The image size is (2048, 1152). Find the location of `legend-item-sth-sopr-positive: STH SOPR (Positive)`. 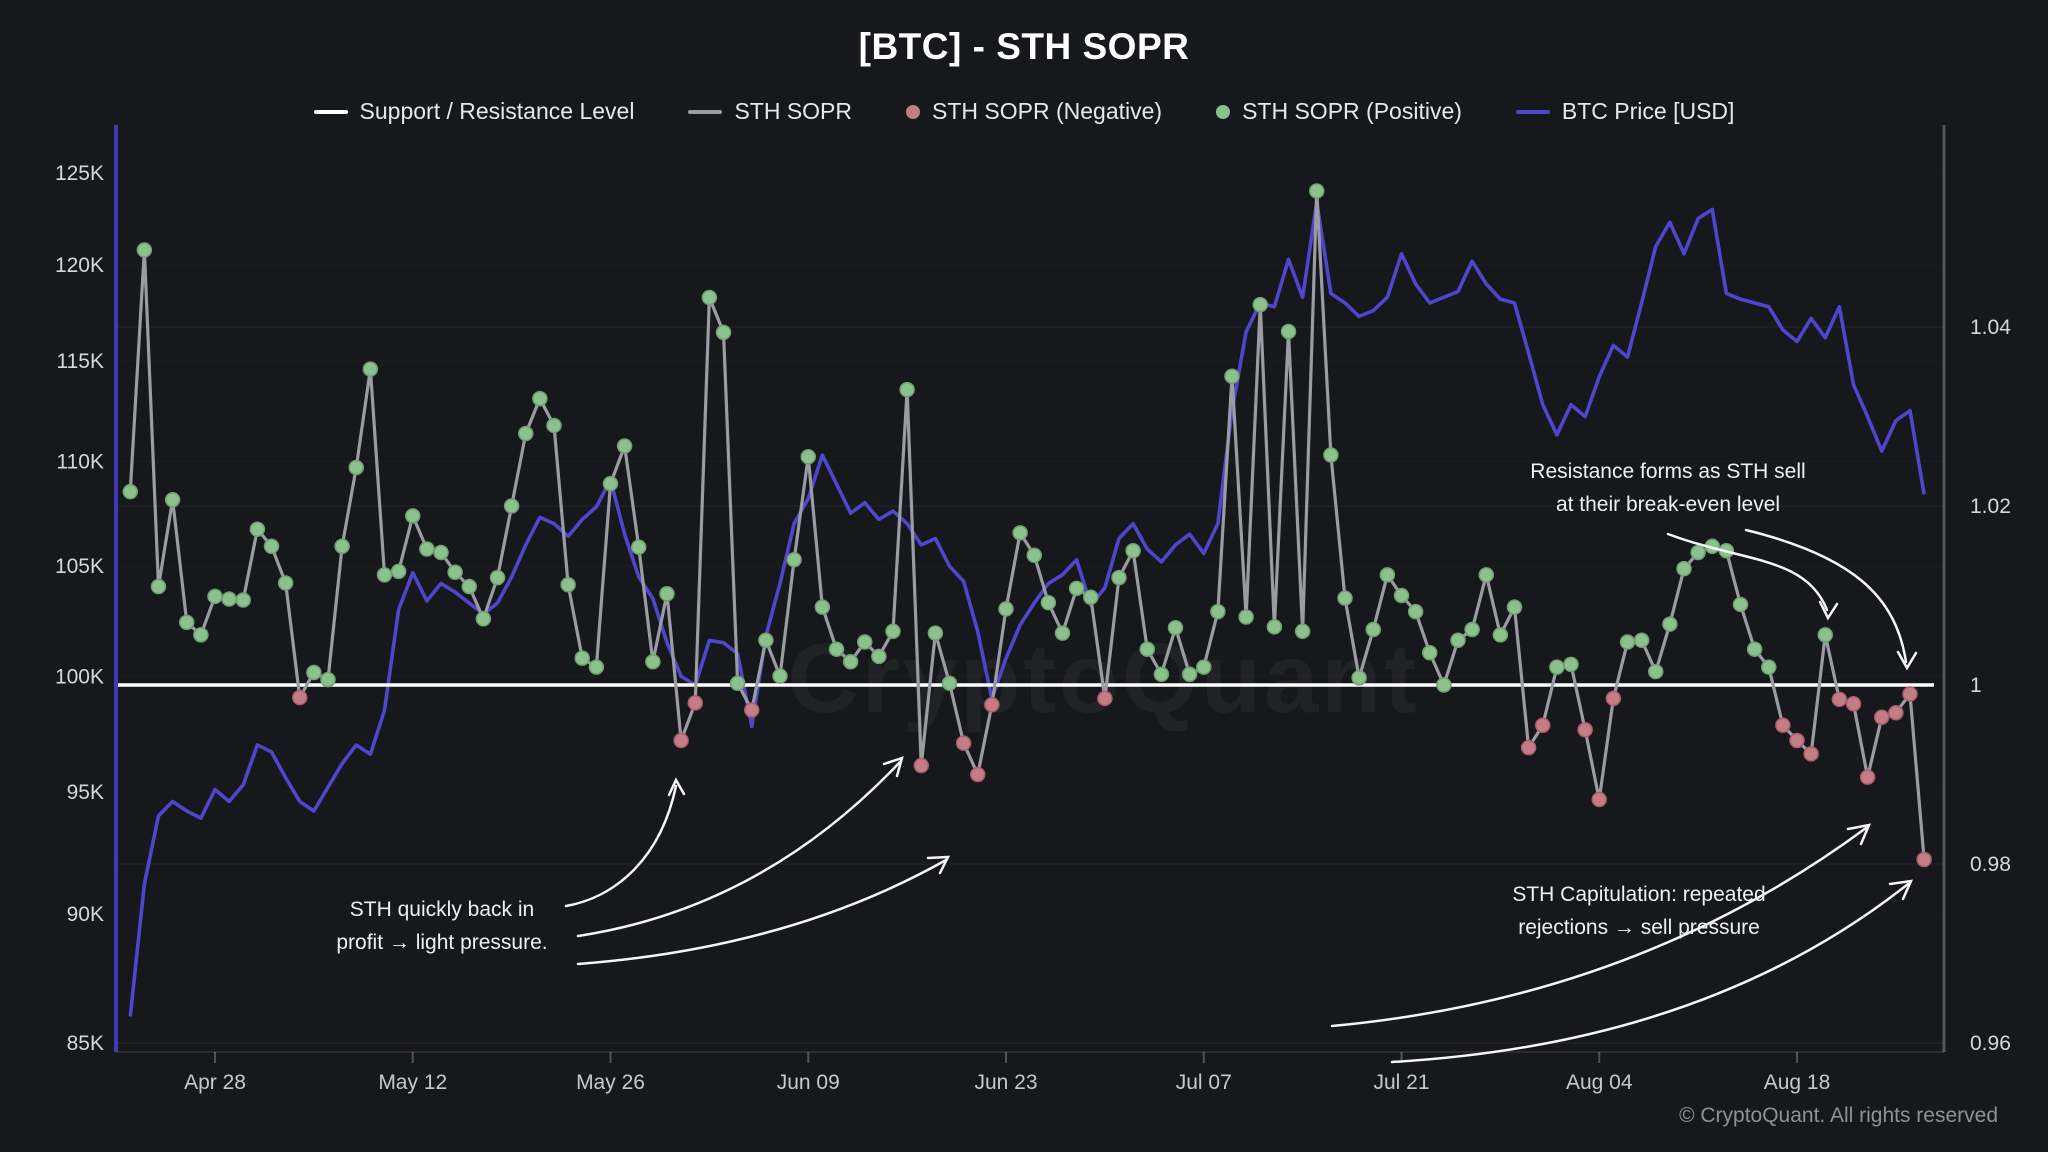

legend-item-sth-sopr-positive: STH SOPR (Positive) is located at coordinates (1339, 111).